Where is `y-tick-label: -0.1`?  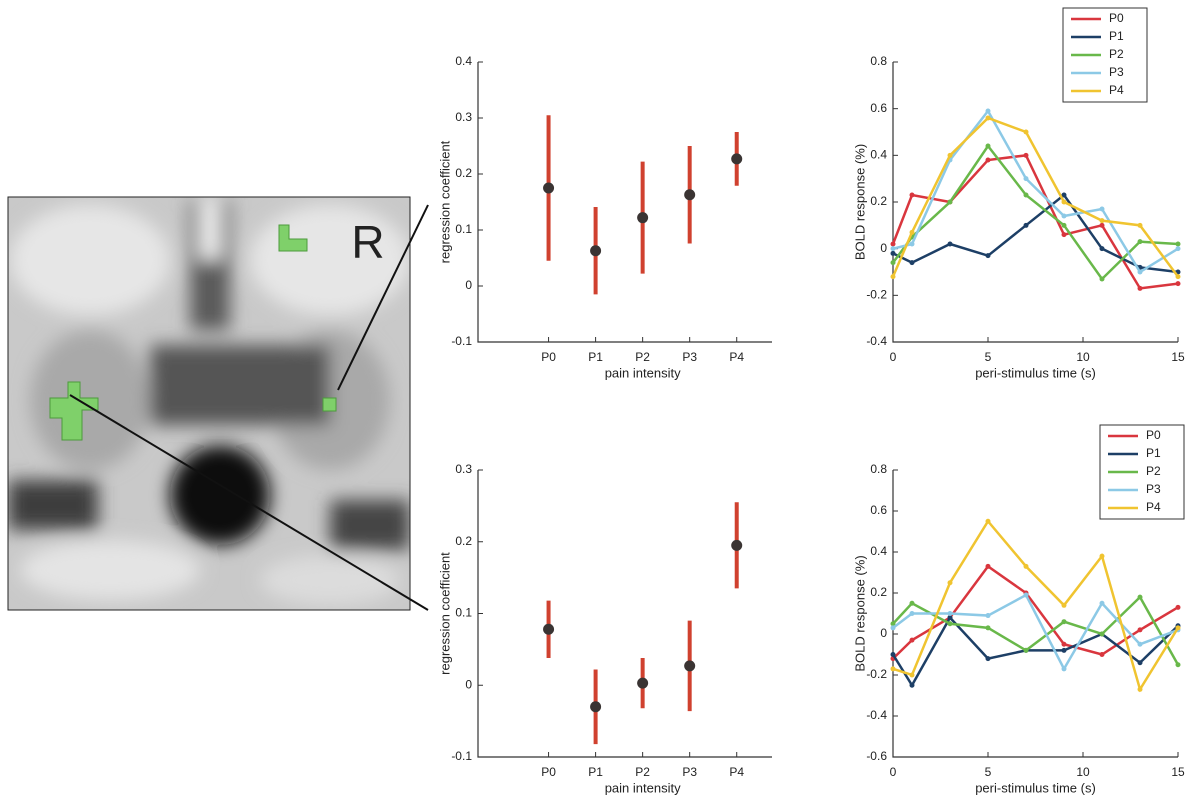 y-tick-label: -0.1 is located at coordinates (461, 756).